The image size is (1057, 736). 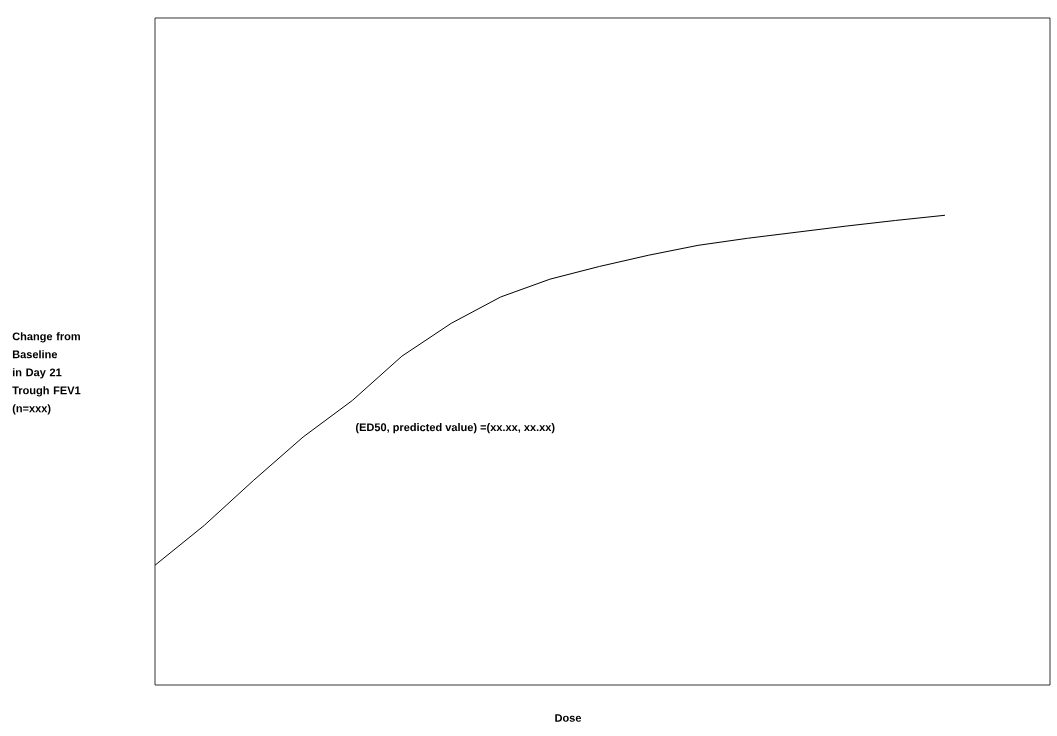 What do you see at coordinates (568, 718) in the screenshot?
I see `x-axis-title: Dose` at bounding box center [568, 718].